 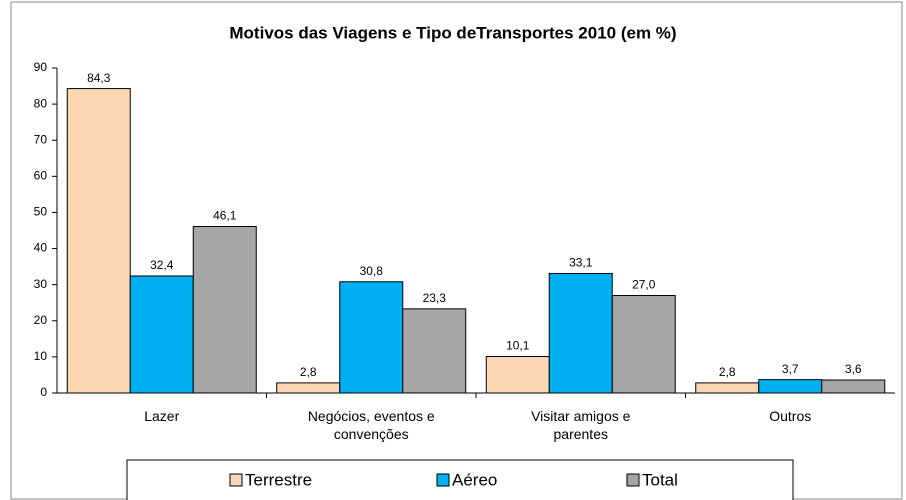 What do you see at coordinates (660, 479) in the screenshot?
I see `legend-label: Total` at bounding box center [660, 479].